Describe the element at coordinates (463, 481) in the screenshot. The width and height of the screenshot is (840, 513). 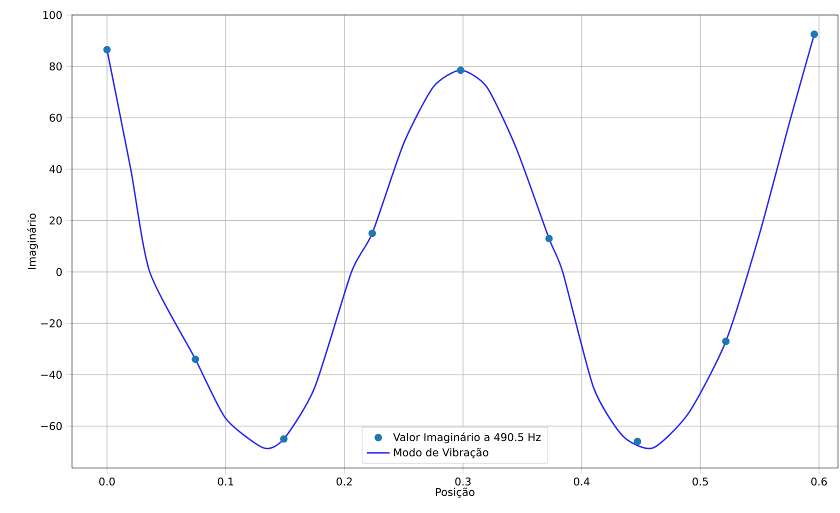
I see `x-tick-label: 0.3` at that location.